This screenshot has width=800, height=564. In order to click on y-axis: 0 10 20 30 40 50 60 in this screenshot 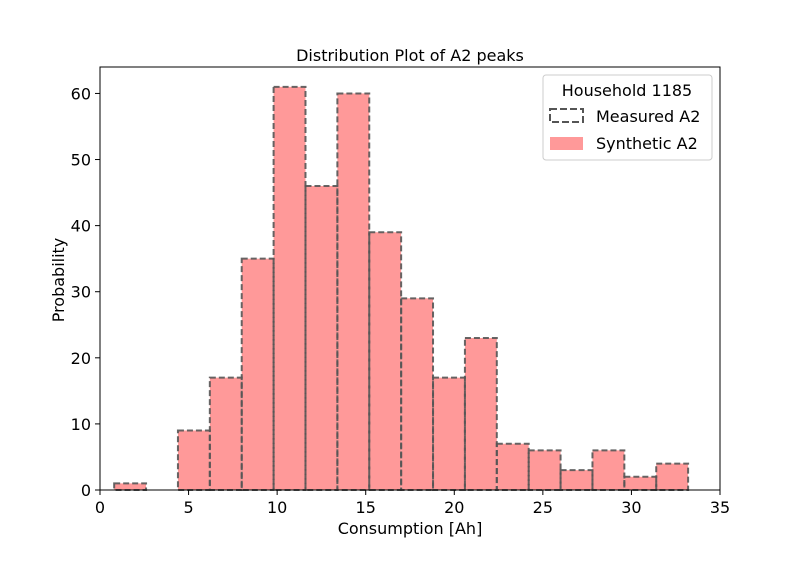, I will do `click(85, 292)`.